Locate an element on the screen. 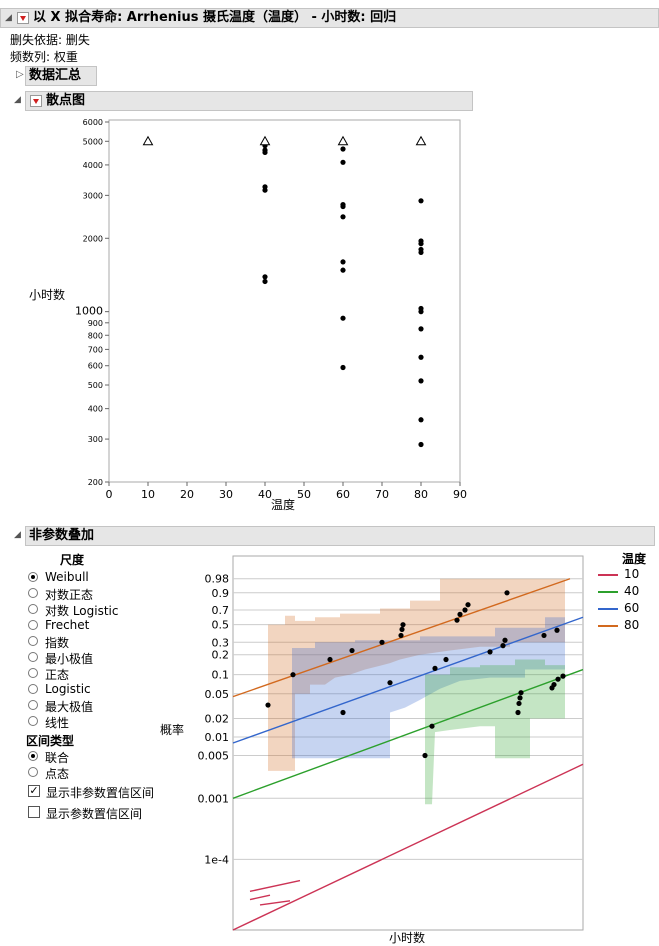 The width and height of the screenshot is (659, 946). y-tick-label: 1000 is located at coordinates (89, 311).